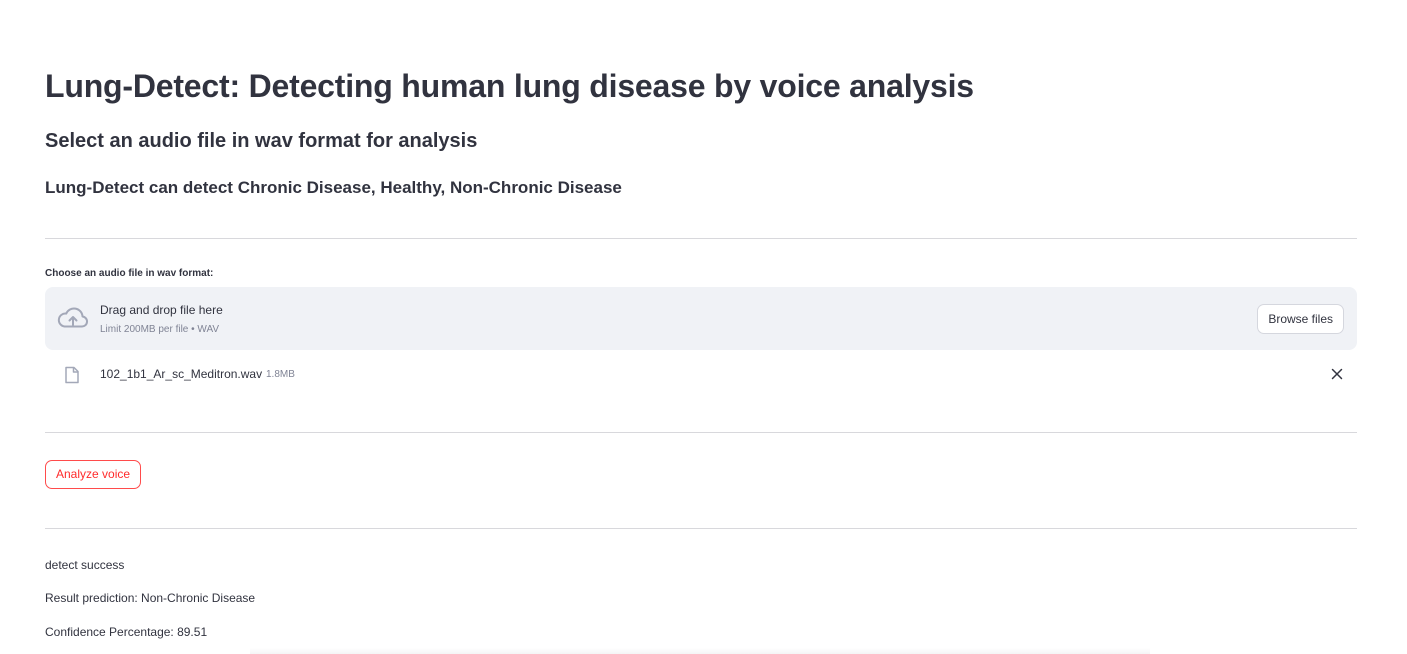 Image resolution: width=1407 pixels, height=654 pixels. I want to click on cloud-upload-icon, so click(73, 317).